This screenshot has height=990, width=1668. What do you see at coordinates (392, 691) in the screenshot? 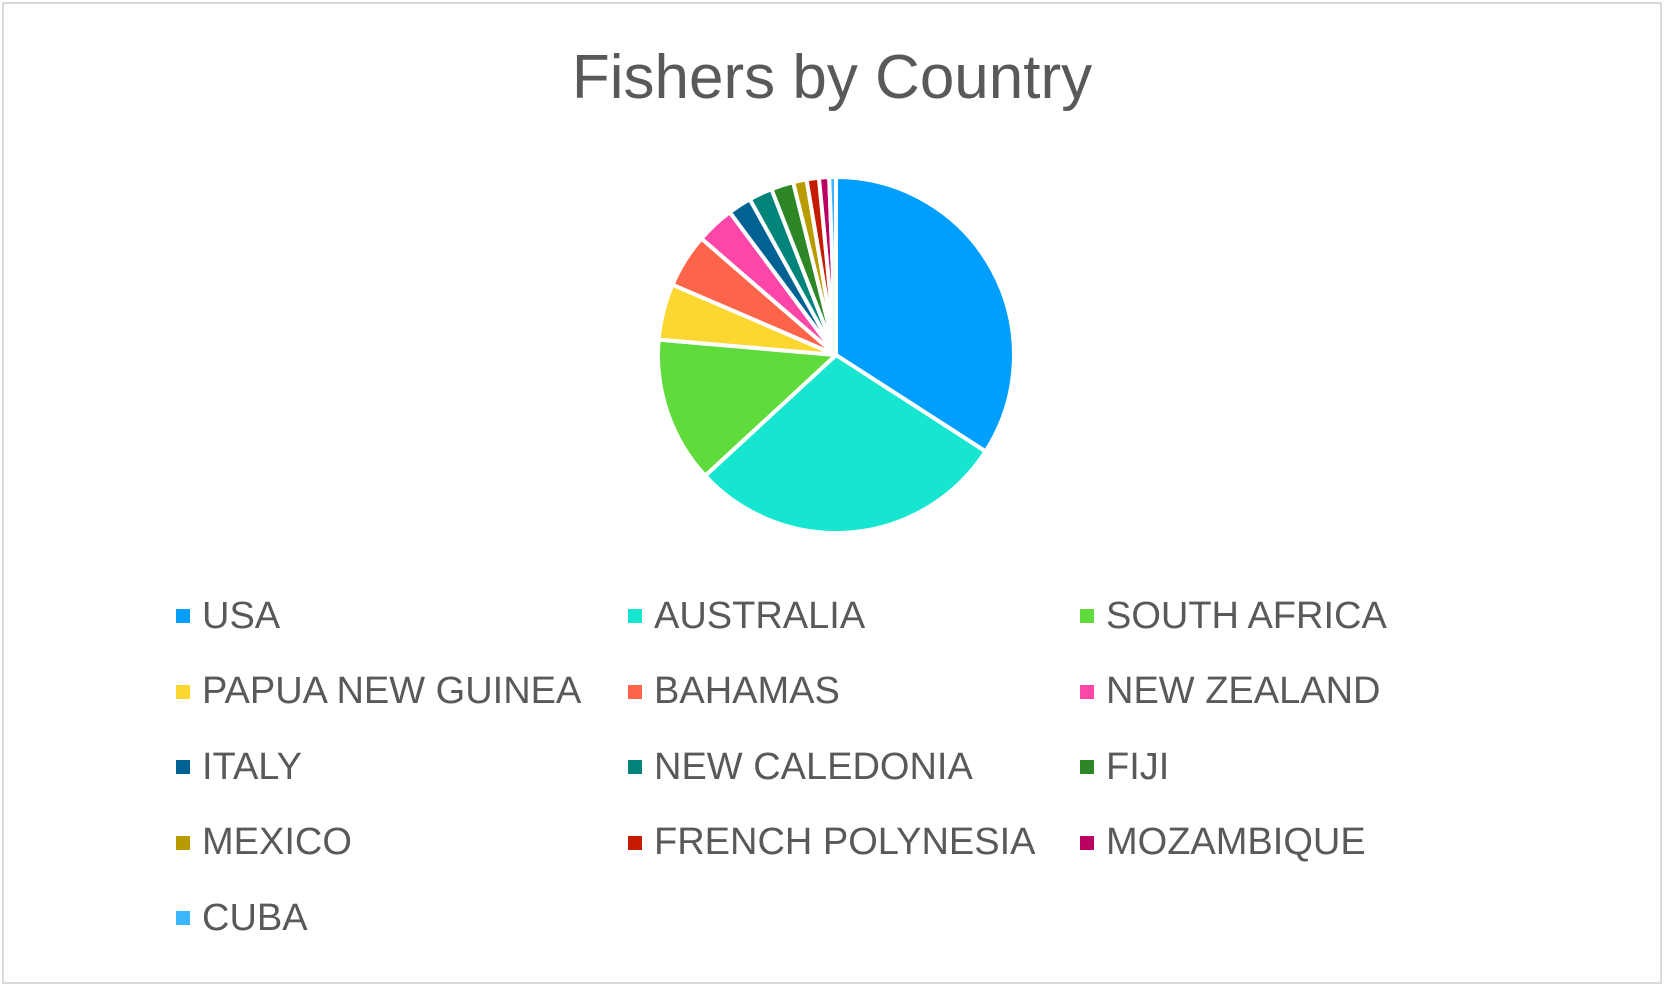
I see `legend-label: PAPUA NEW GUINEA` at bounding box center [392, 691].